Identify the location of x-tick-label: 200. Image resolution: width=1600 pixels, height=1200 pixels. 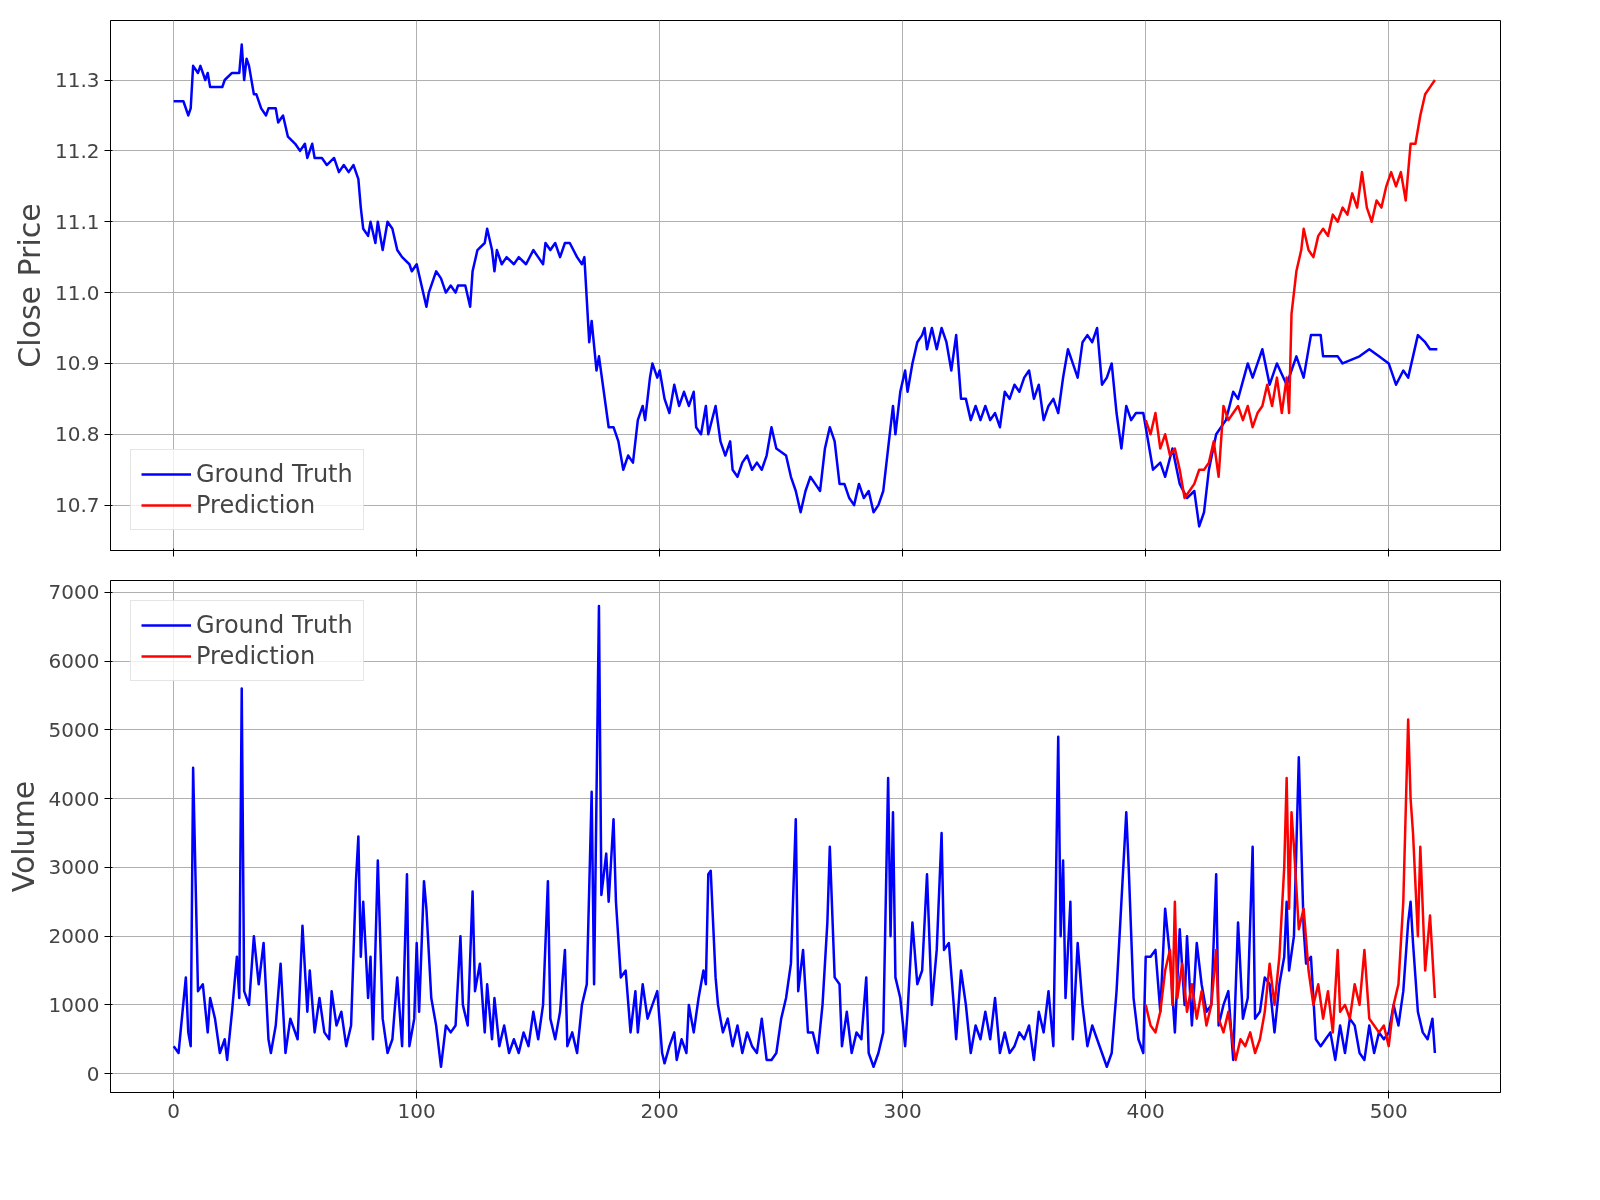
(659, 1110).